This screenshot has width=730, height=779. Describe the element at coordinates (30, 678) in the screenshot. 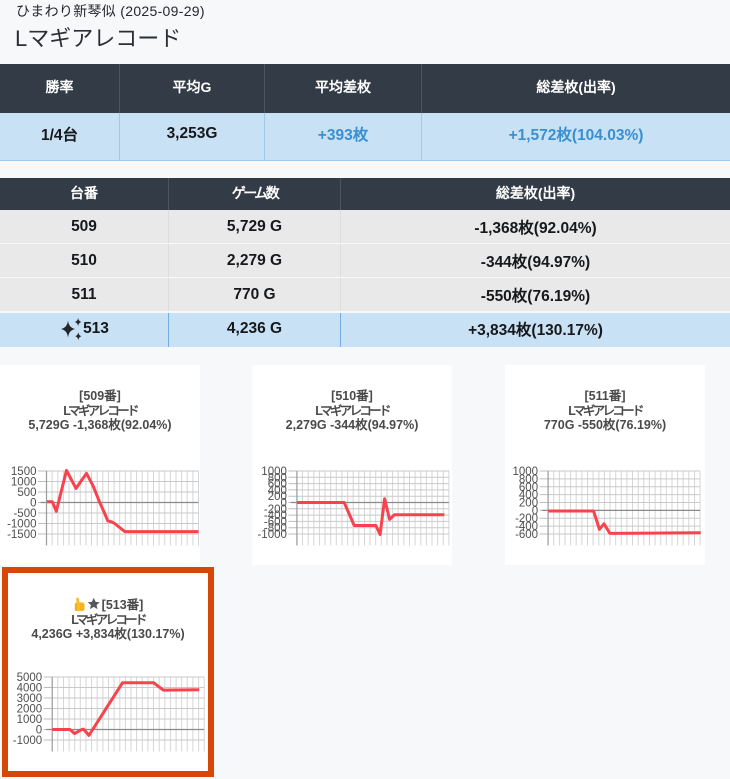

I see `svg-text: 5000` at that location.